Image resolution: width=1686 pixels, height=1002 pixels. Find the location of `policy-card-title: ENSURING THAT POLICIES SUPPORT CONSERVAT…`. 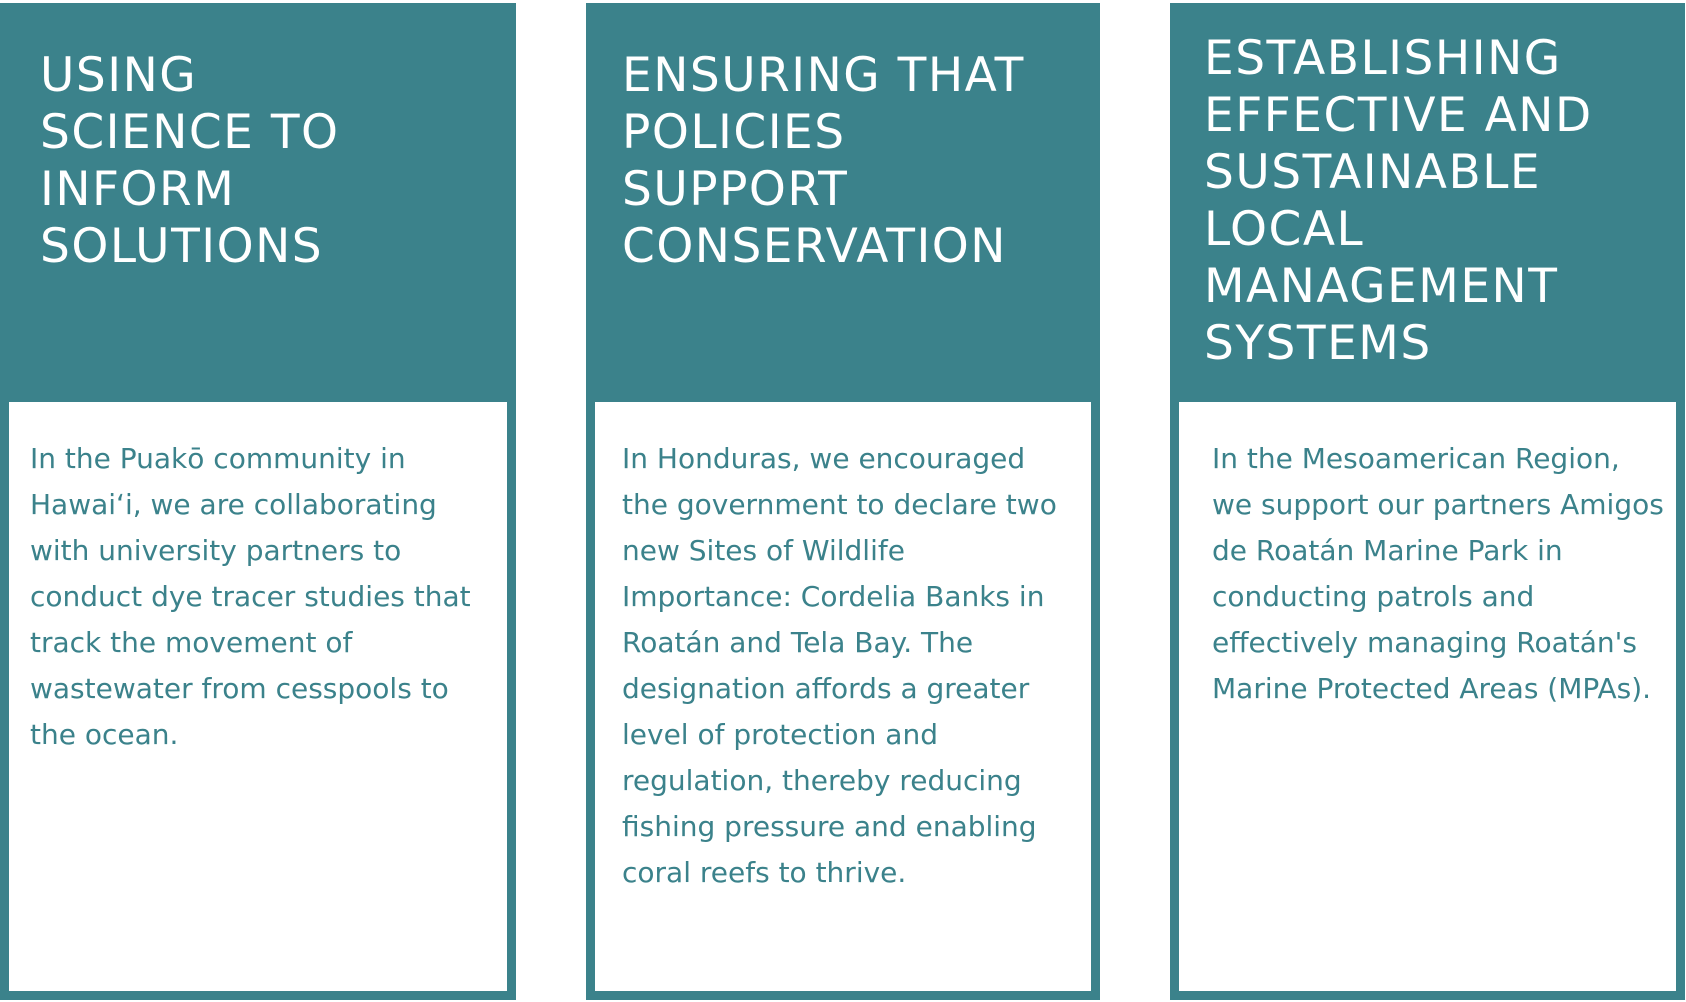

policy-card-title: ENSURING THAT POLICIES SUPPORT CONSERVAT… is located at coordinates (823, 161).